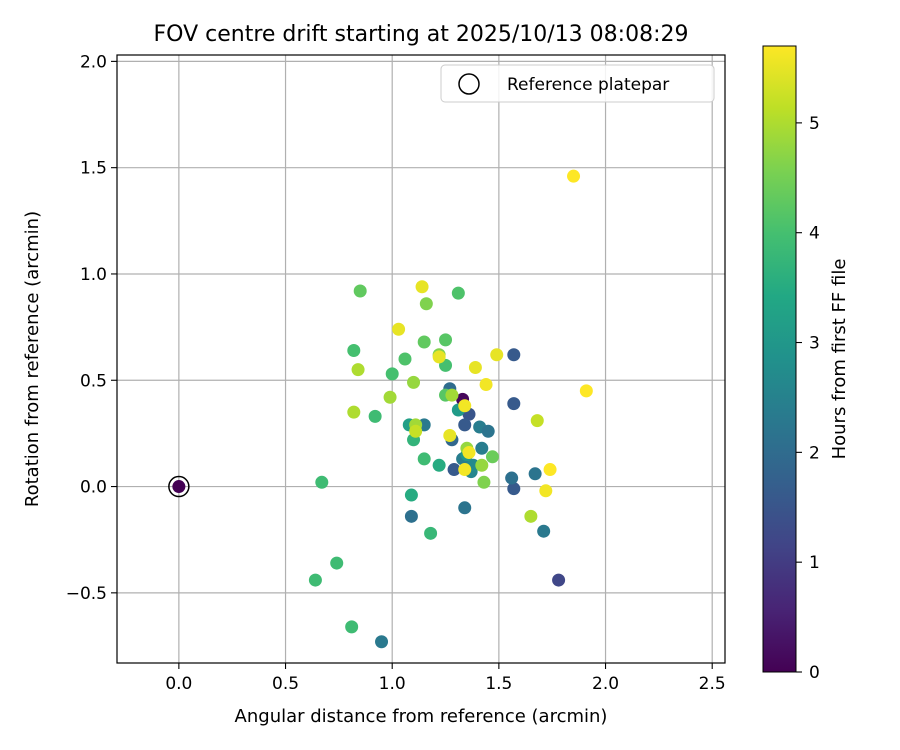 This screenshot has height=750, width=900. Describe the element at coordinates (445, 678) in the screenshot. I see `x-axis-ticks: 0.0 0.5 1.0 1.5 2.0 2.5` at that location.